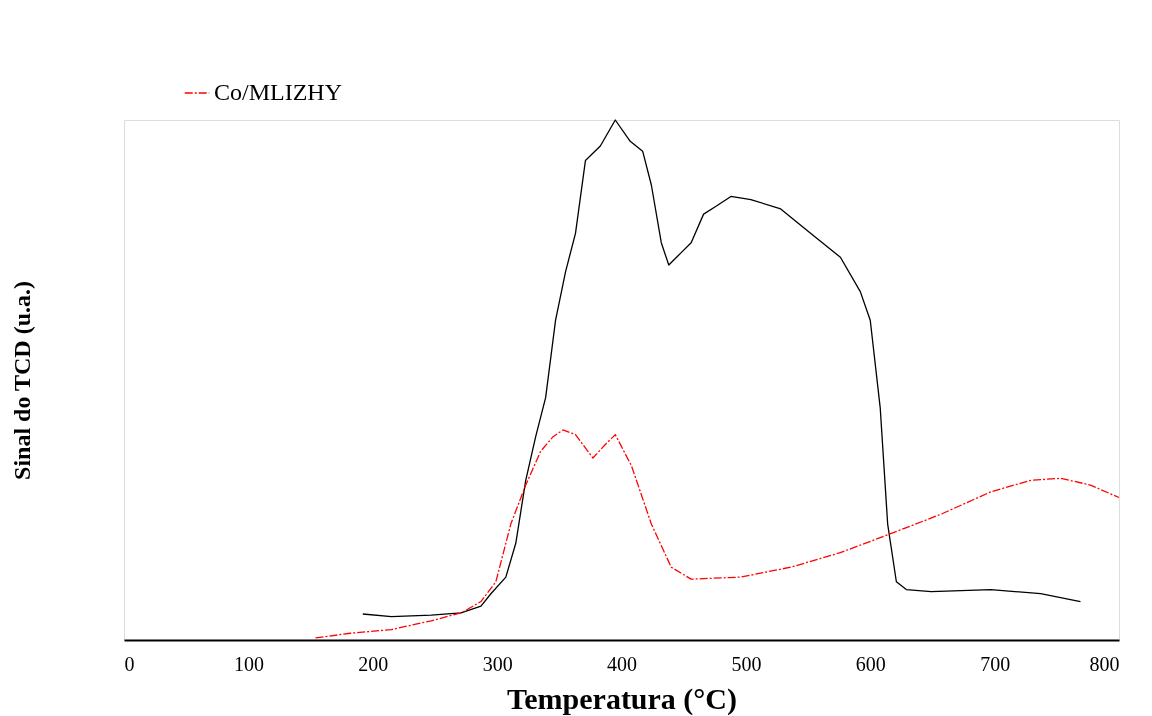  I want to click on x-tick-label: 800, so click(1104, 663).